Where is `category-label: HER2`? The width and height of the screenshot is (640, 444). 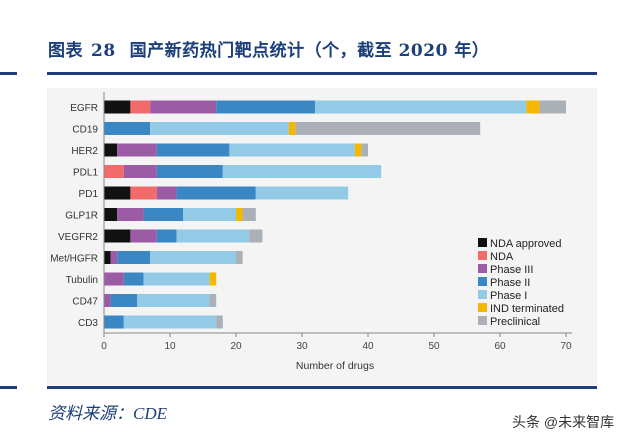
category-label: HER2 is located at coordinates (84, 151).